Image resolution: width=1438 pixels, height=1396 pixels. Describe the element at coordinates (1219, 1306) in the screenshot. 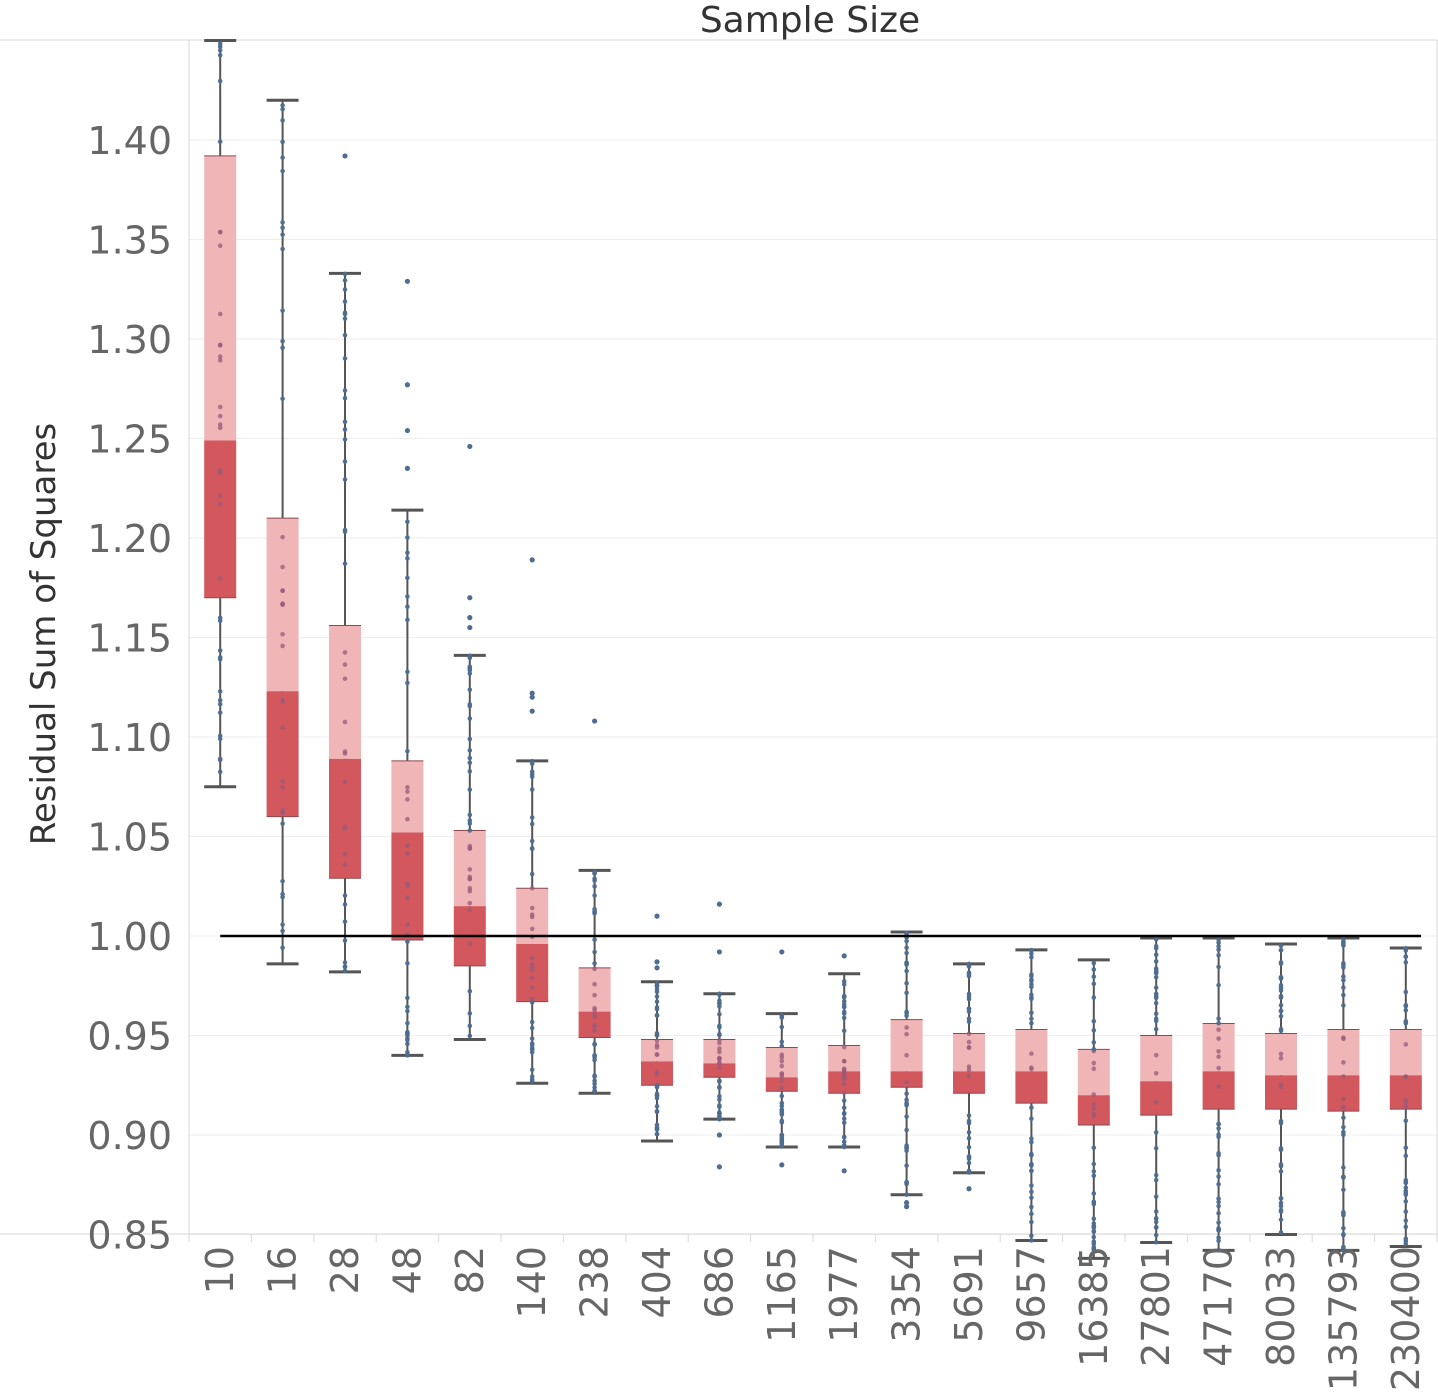

I see `x-tick-label: 47170` at that location.